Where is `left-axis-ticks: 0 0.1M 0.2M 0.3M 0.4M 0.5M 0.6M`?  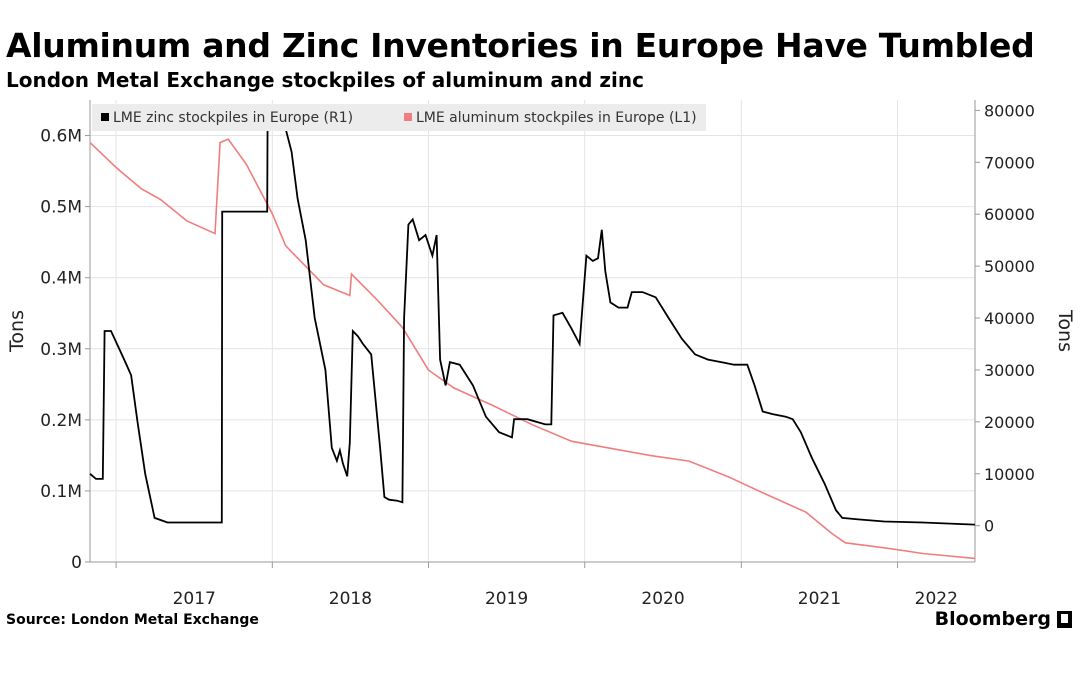
left-axis-ticks: 0 0.1M 0.2M 0.3M 0.4M 0.5M 0.6M is located at coordinates (65, 350).